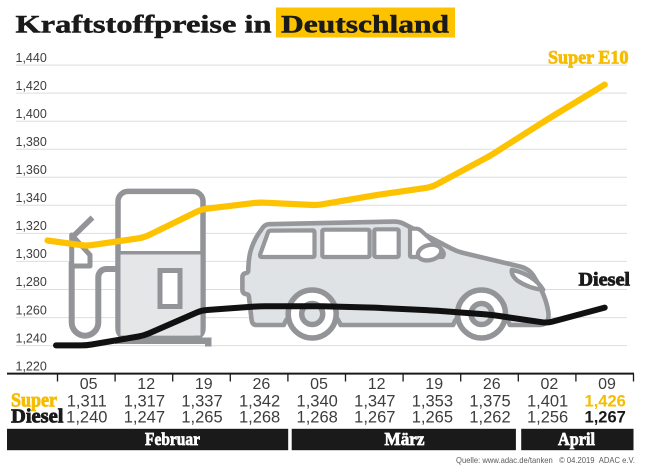  What do you see at coordinates (144, 417) in the screenshot?
I see `svg-text: 1,247` at bounding box center [144, 417].